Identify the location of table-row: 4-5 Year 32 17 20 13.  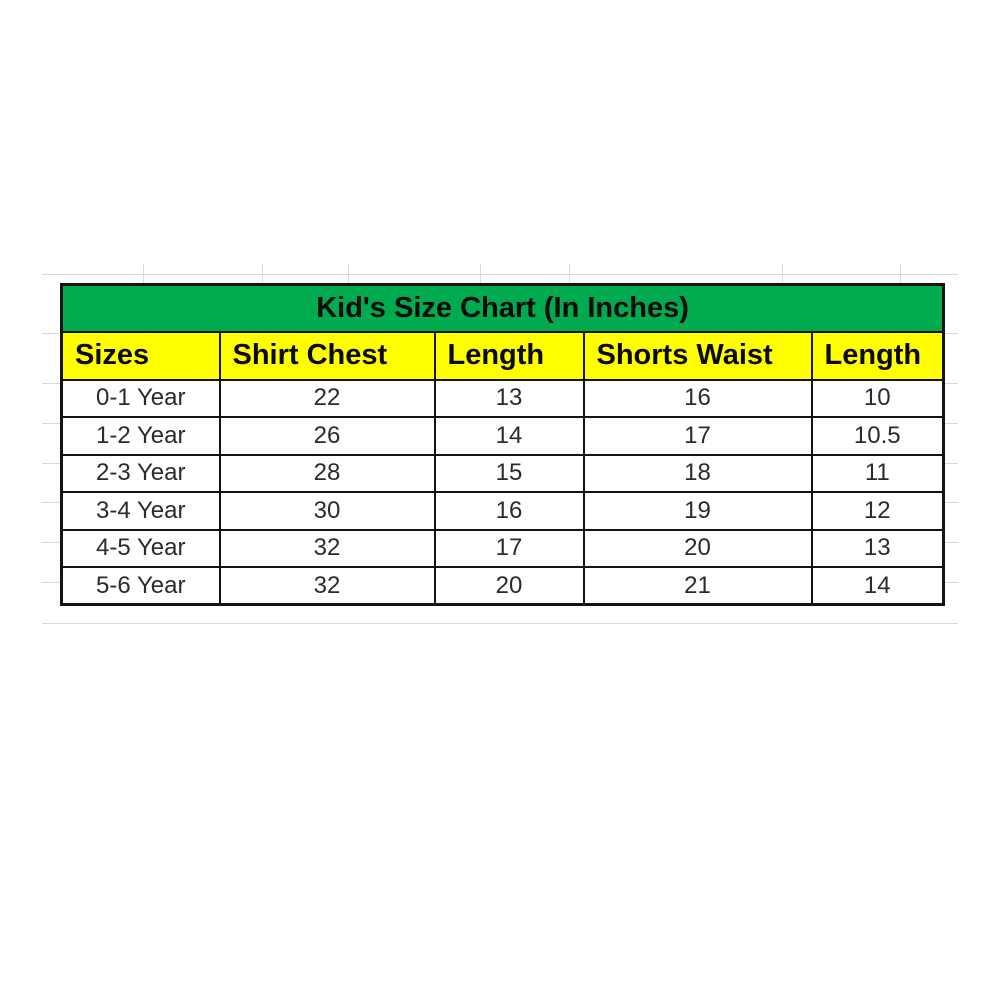
(502, 548).